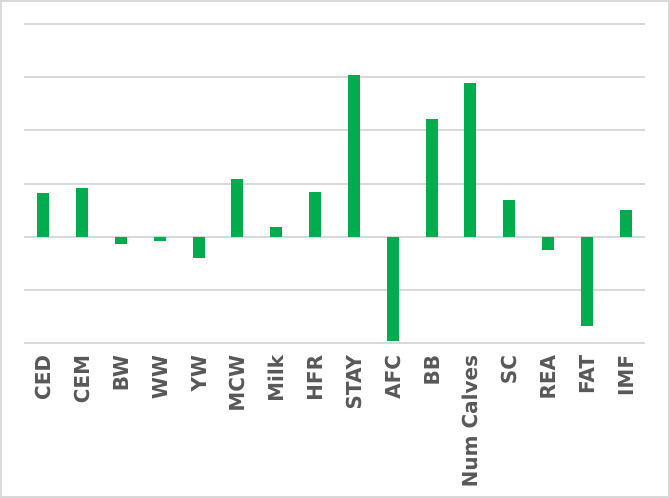 The image size is (670, 498). I want to click on bar-bb, so click(431, 178).